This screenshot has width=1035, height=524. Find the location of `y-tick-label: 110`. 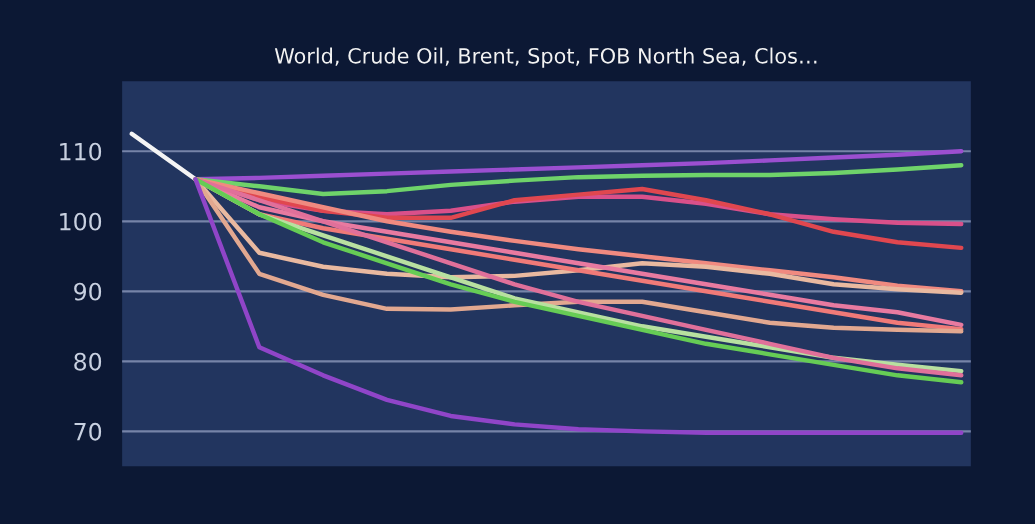

y-tick-label: 110 is located at coordinates (81, 151).